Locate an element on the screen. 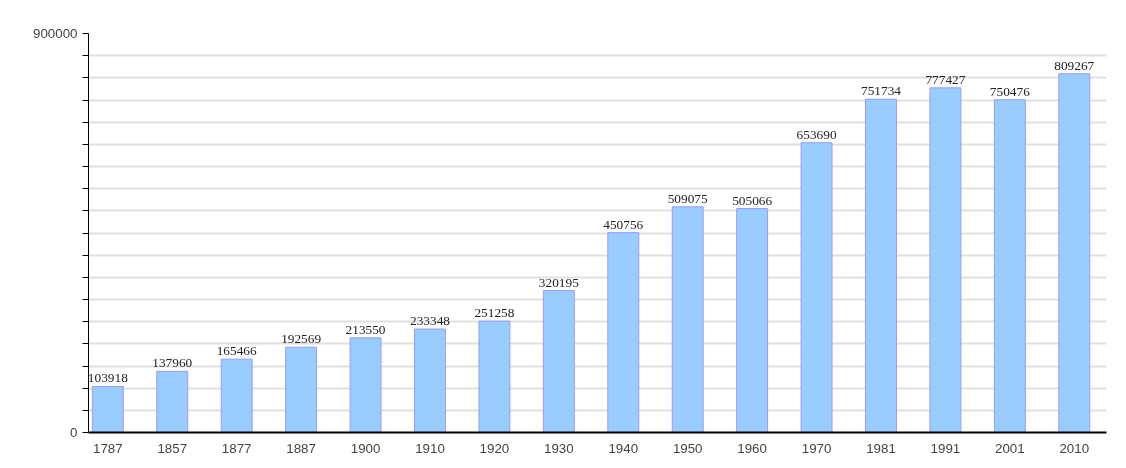  data-label: 653690 is located at coordinates (816, 134).